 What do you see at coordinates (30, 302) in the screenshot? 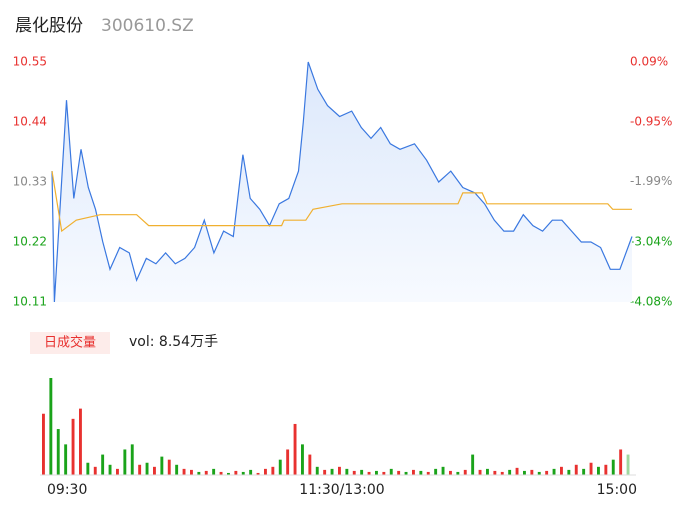
I see `y-tick-label: 10.11` at bounding box center [30, 302].